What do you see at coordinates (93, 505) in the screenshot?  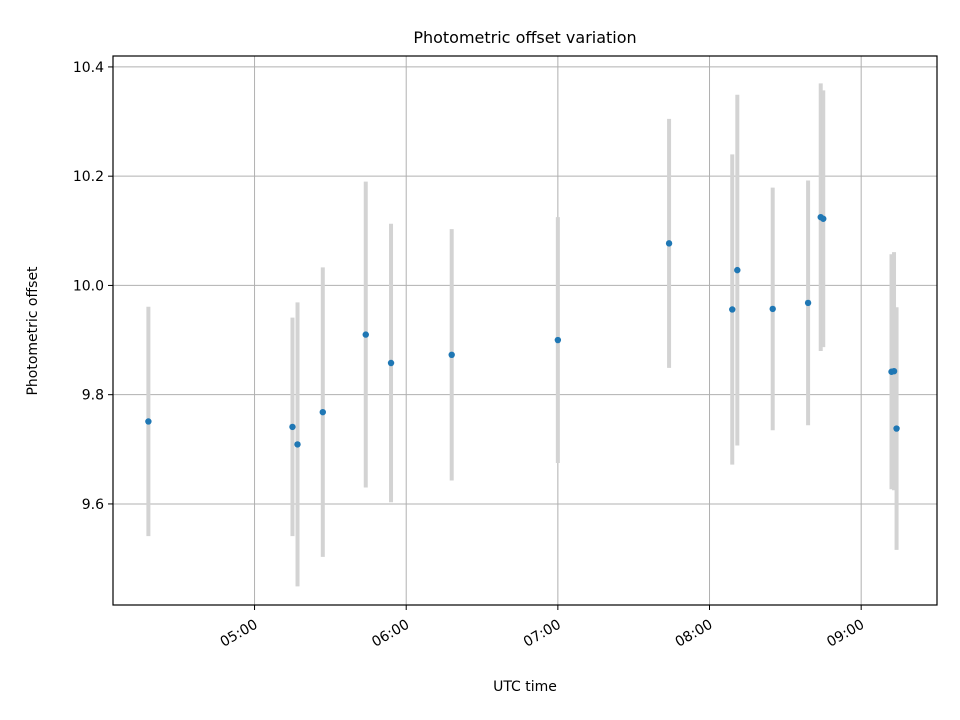 I see `y-tick-label: 9.6` at bounding box center [93, 505].